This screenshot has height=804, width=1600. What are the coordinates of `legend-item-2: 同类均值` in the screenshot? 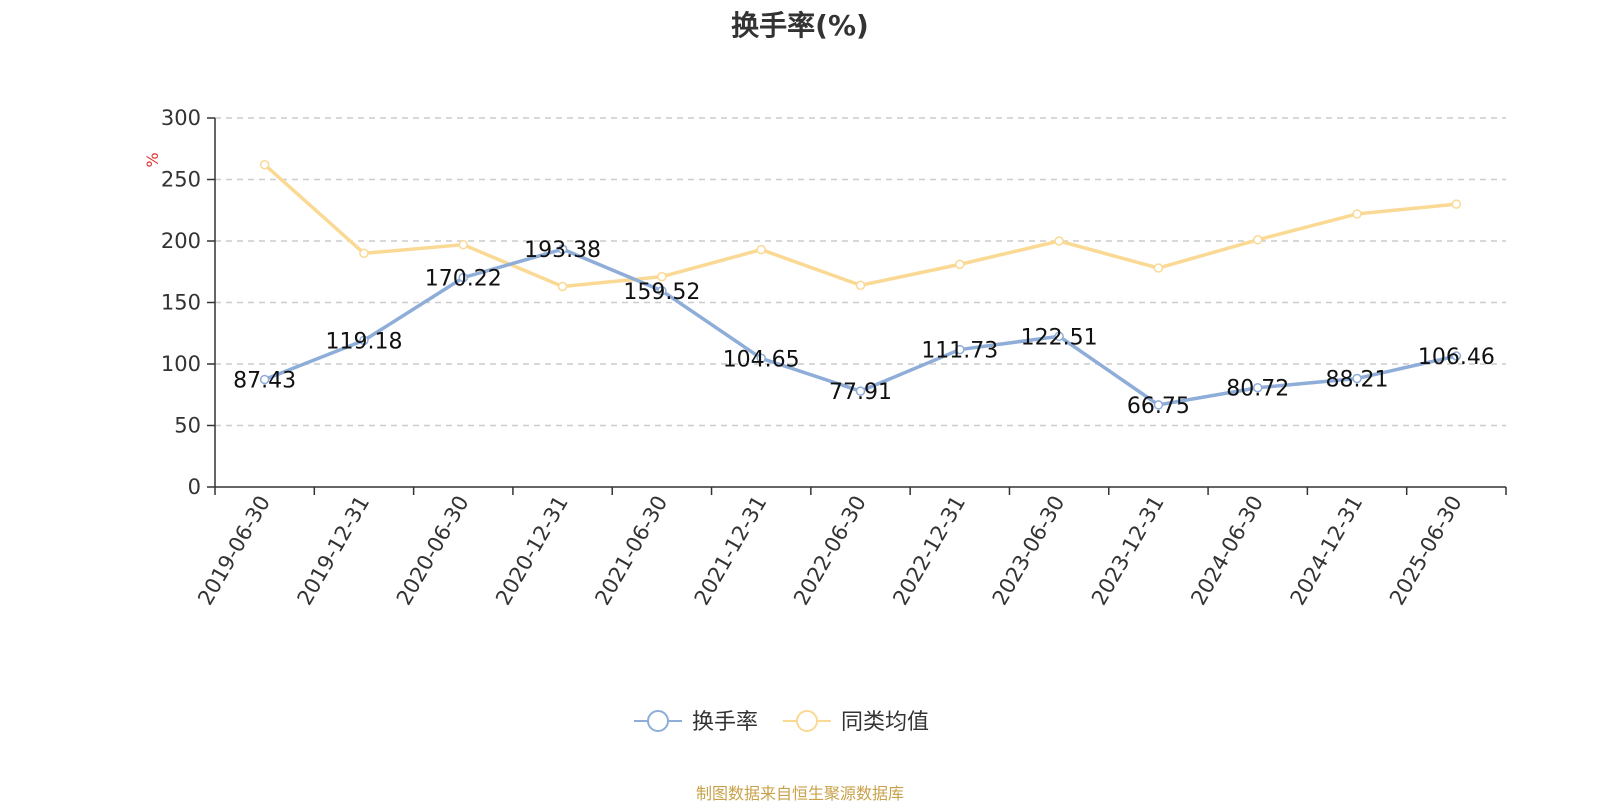 It's located at (856, 722).